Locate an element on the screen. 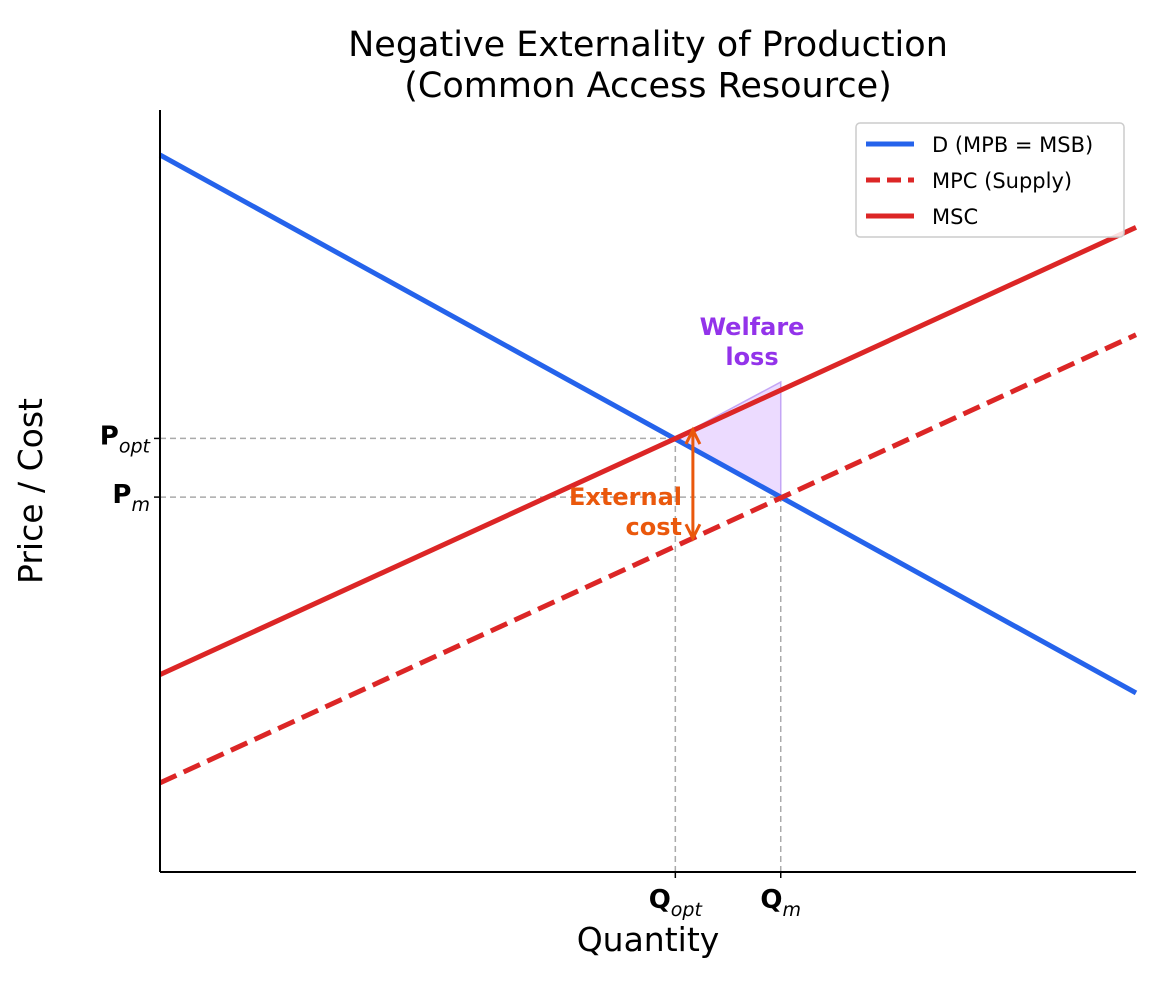 This screenshot has height=984, width=1163. welfare-loss-label: loss is located at coordinates (751, 357).